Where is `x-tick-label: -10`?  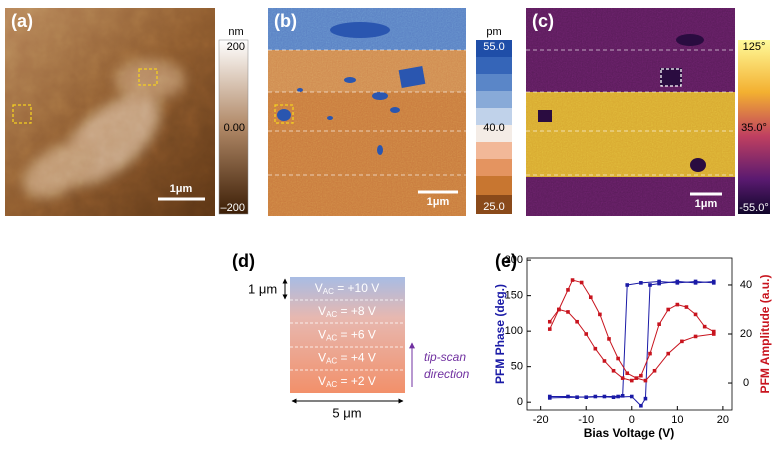
x-tick-label: -10 is located at coordinates (586, 420).